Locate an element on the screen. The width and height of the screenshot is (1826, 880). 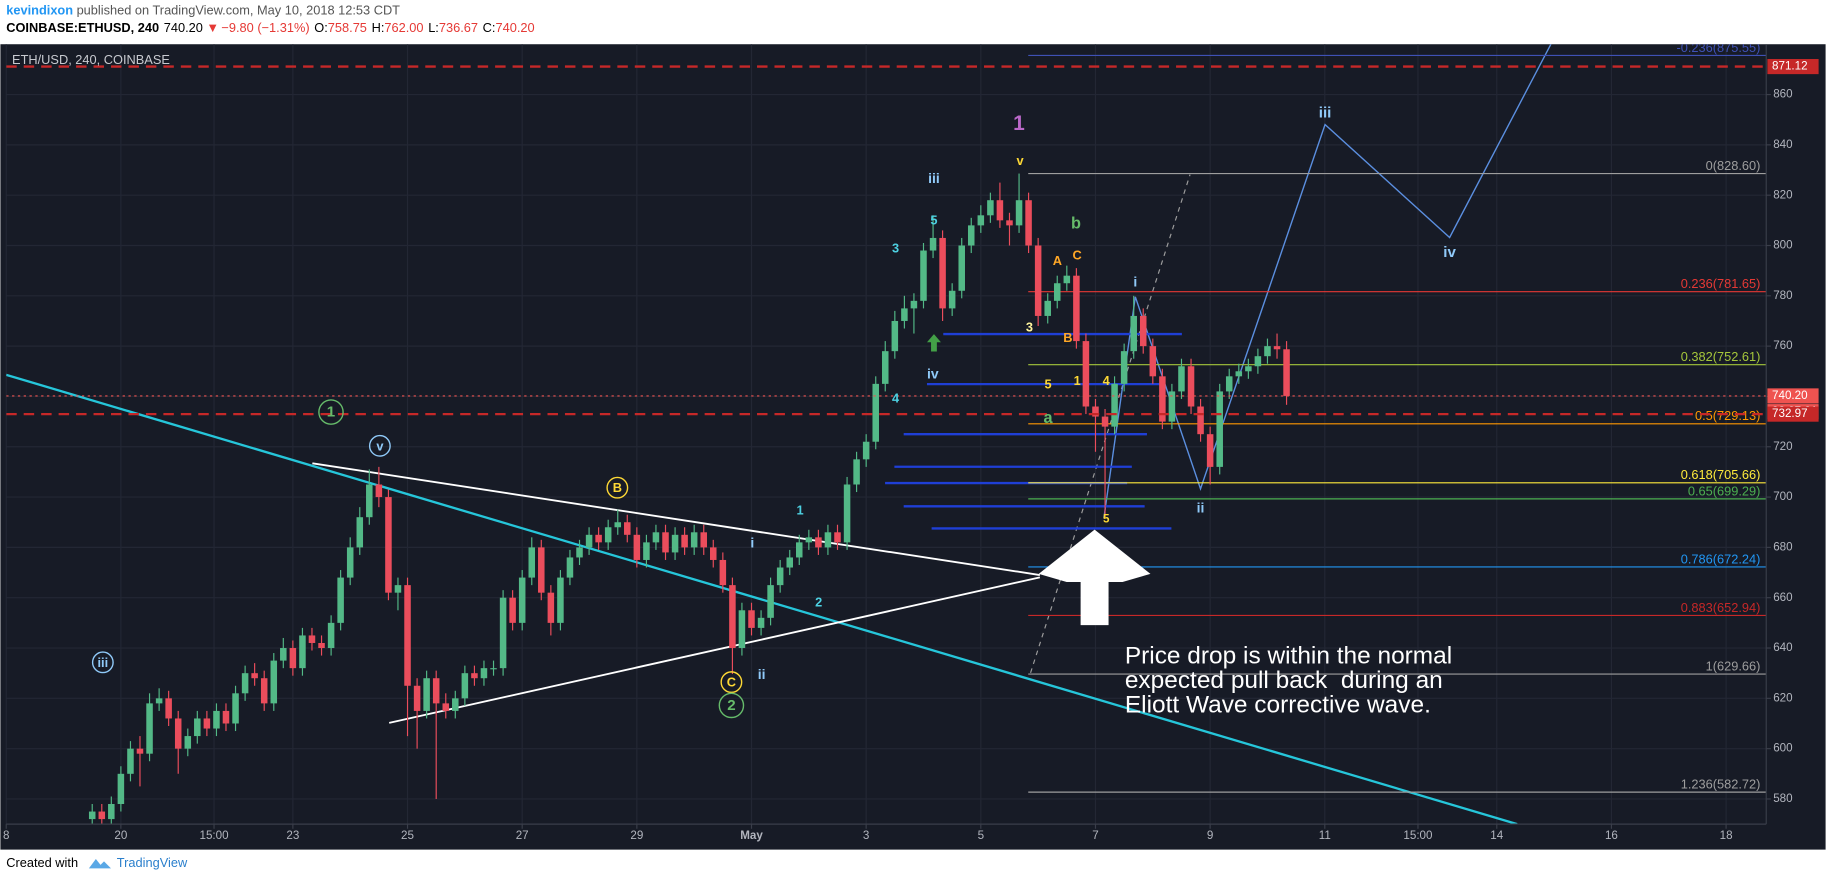
change: −9.80 (−1.31%) is located at coordinates (265, 27).